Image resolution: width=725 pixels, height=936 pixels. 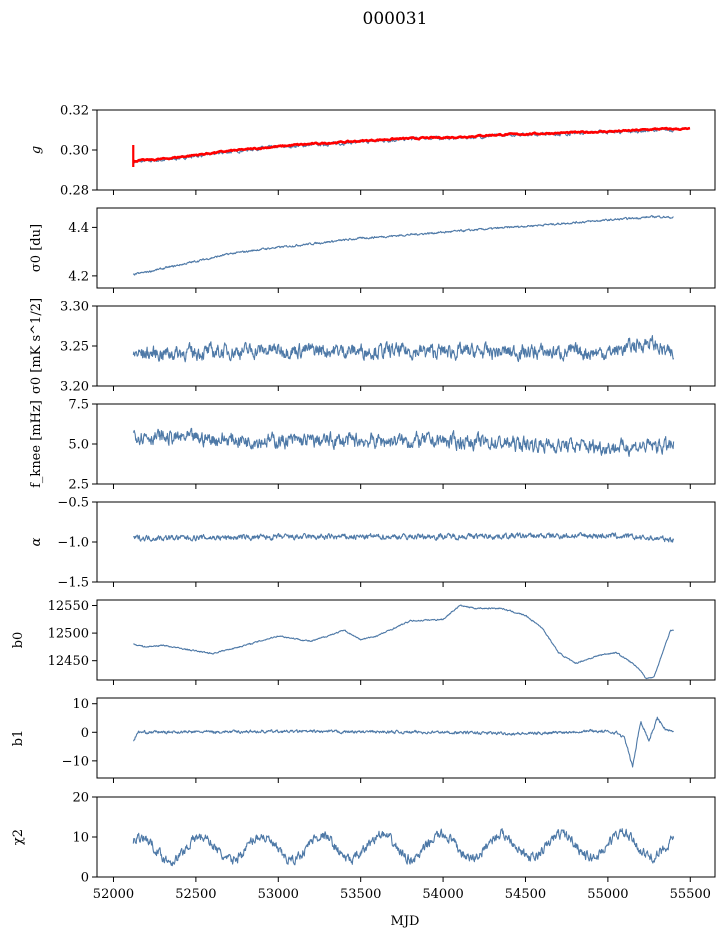 I want to click on panel-3-ylabel: σ0 [mK s^1/2], so click(x=36, y=346).